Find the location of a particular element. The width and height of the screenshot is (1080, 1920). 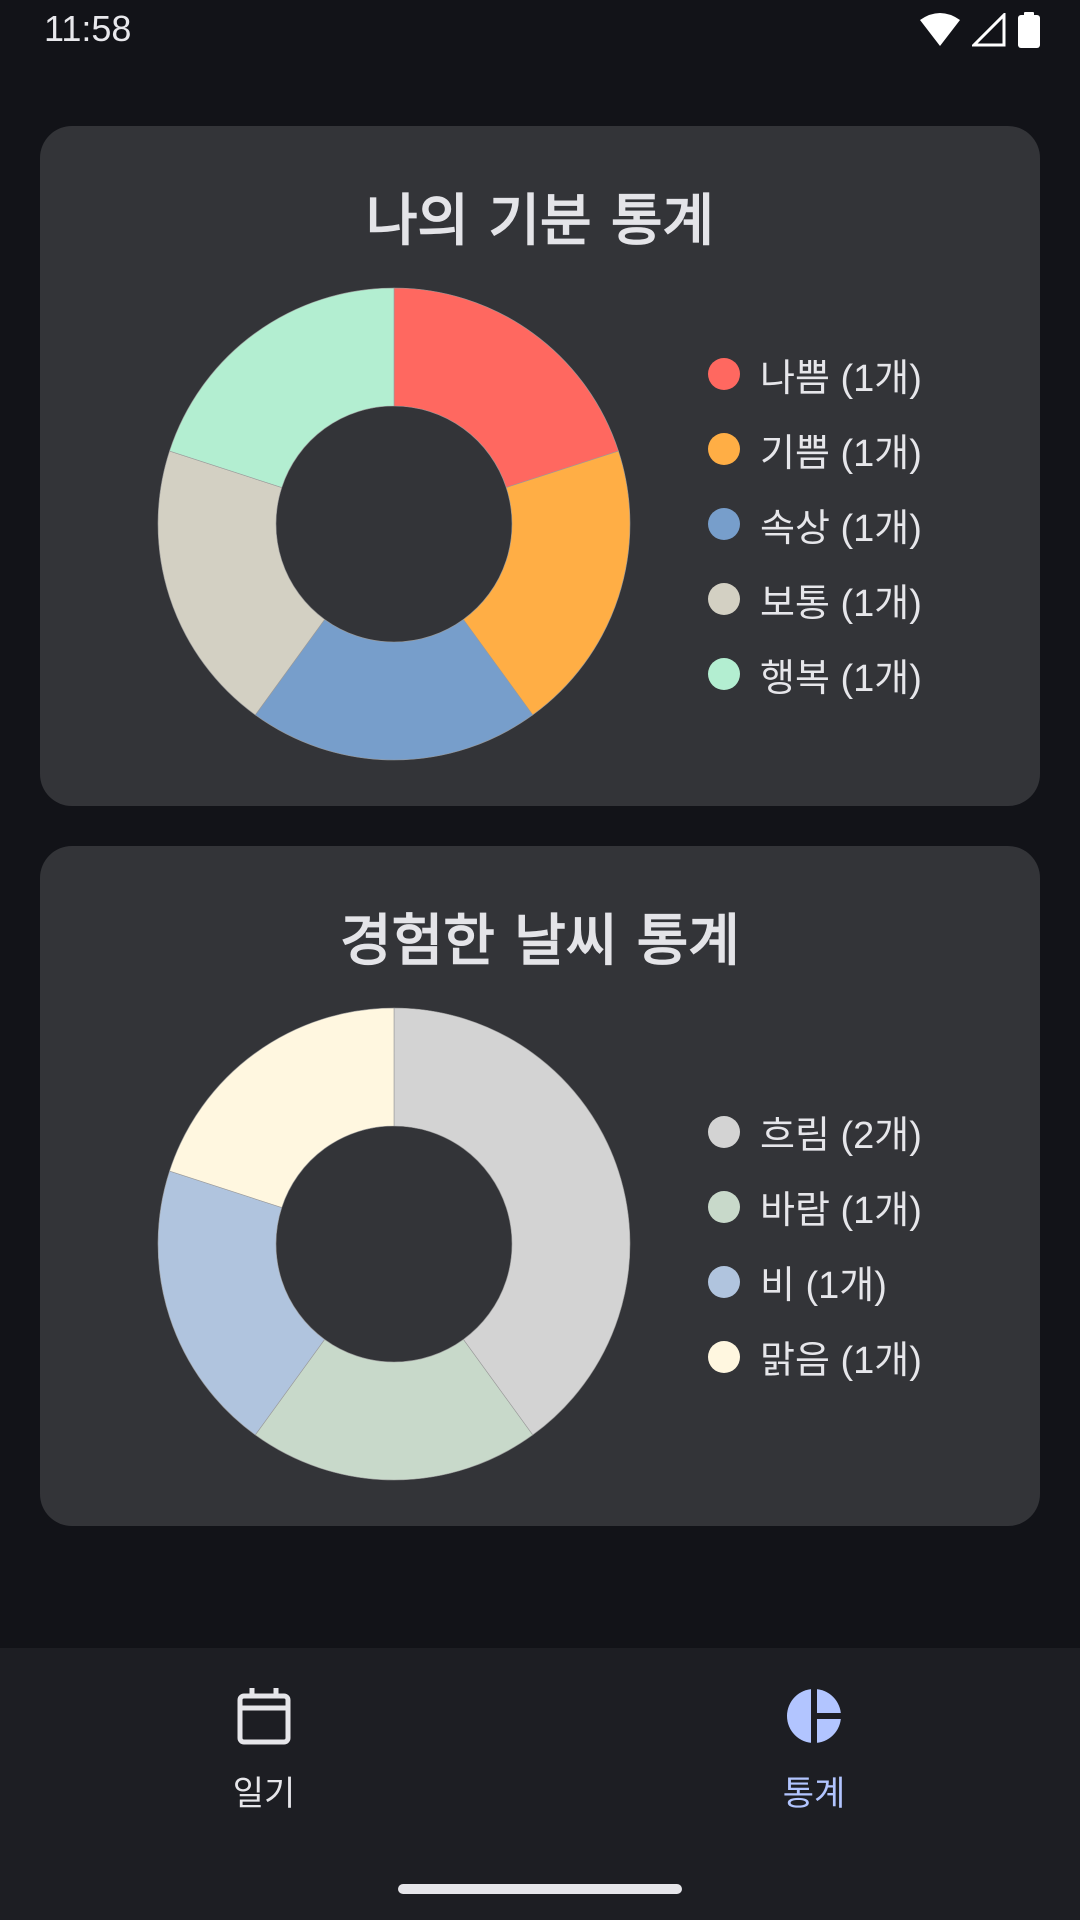

weather-legend-label: 바람 (1개) is located at coordinates (841, 1211).